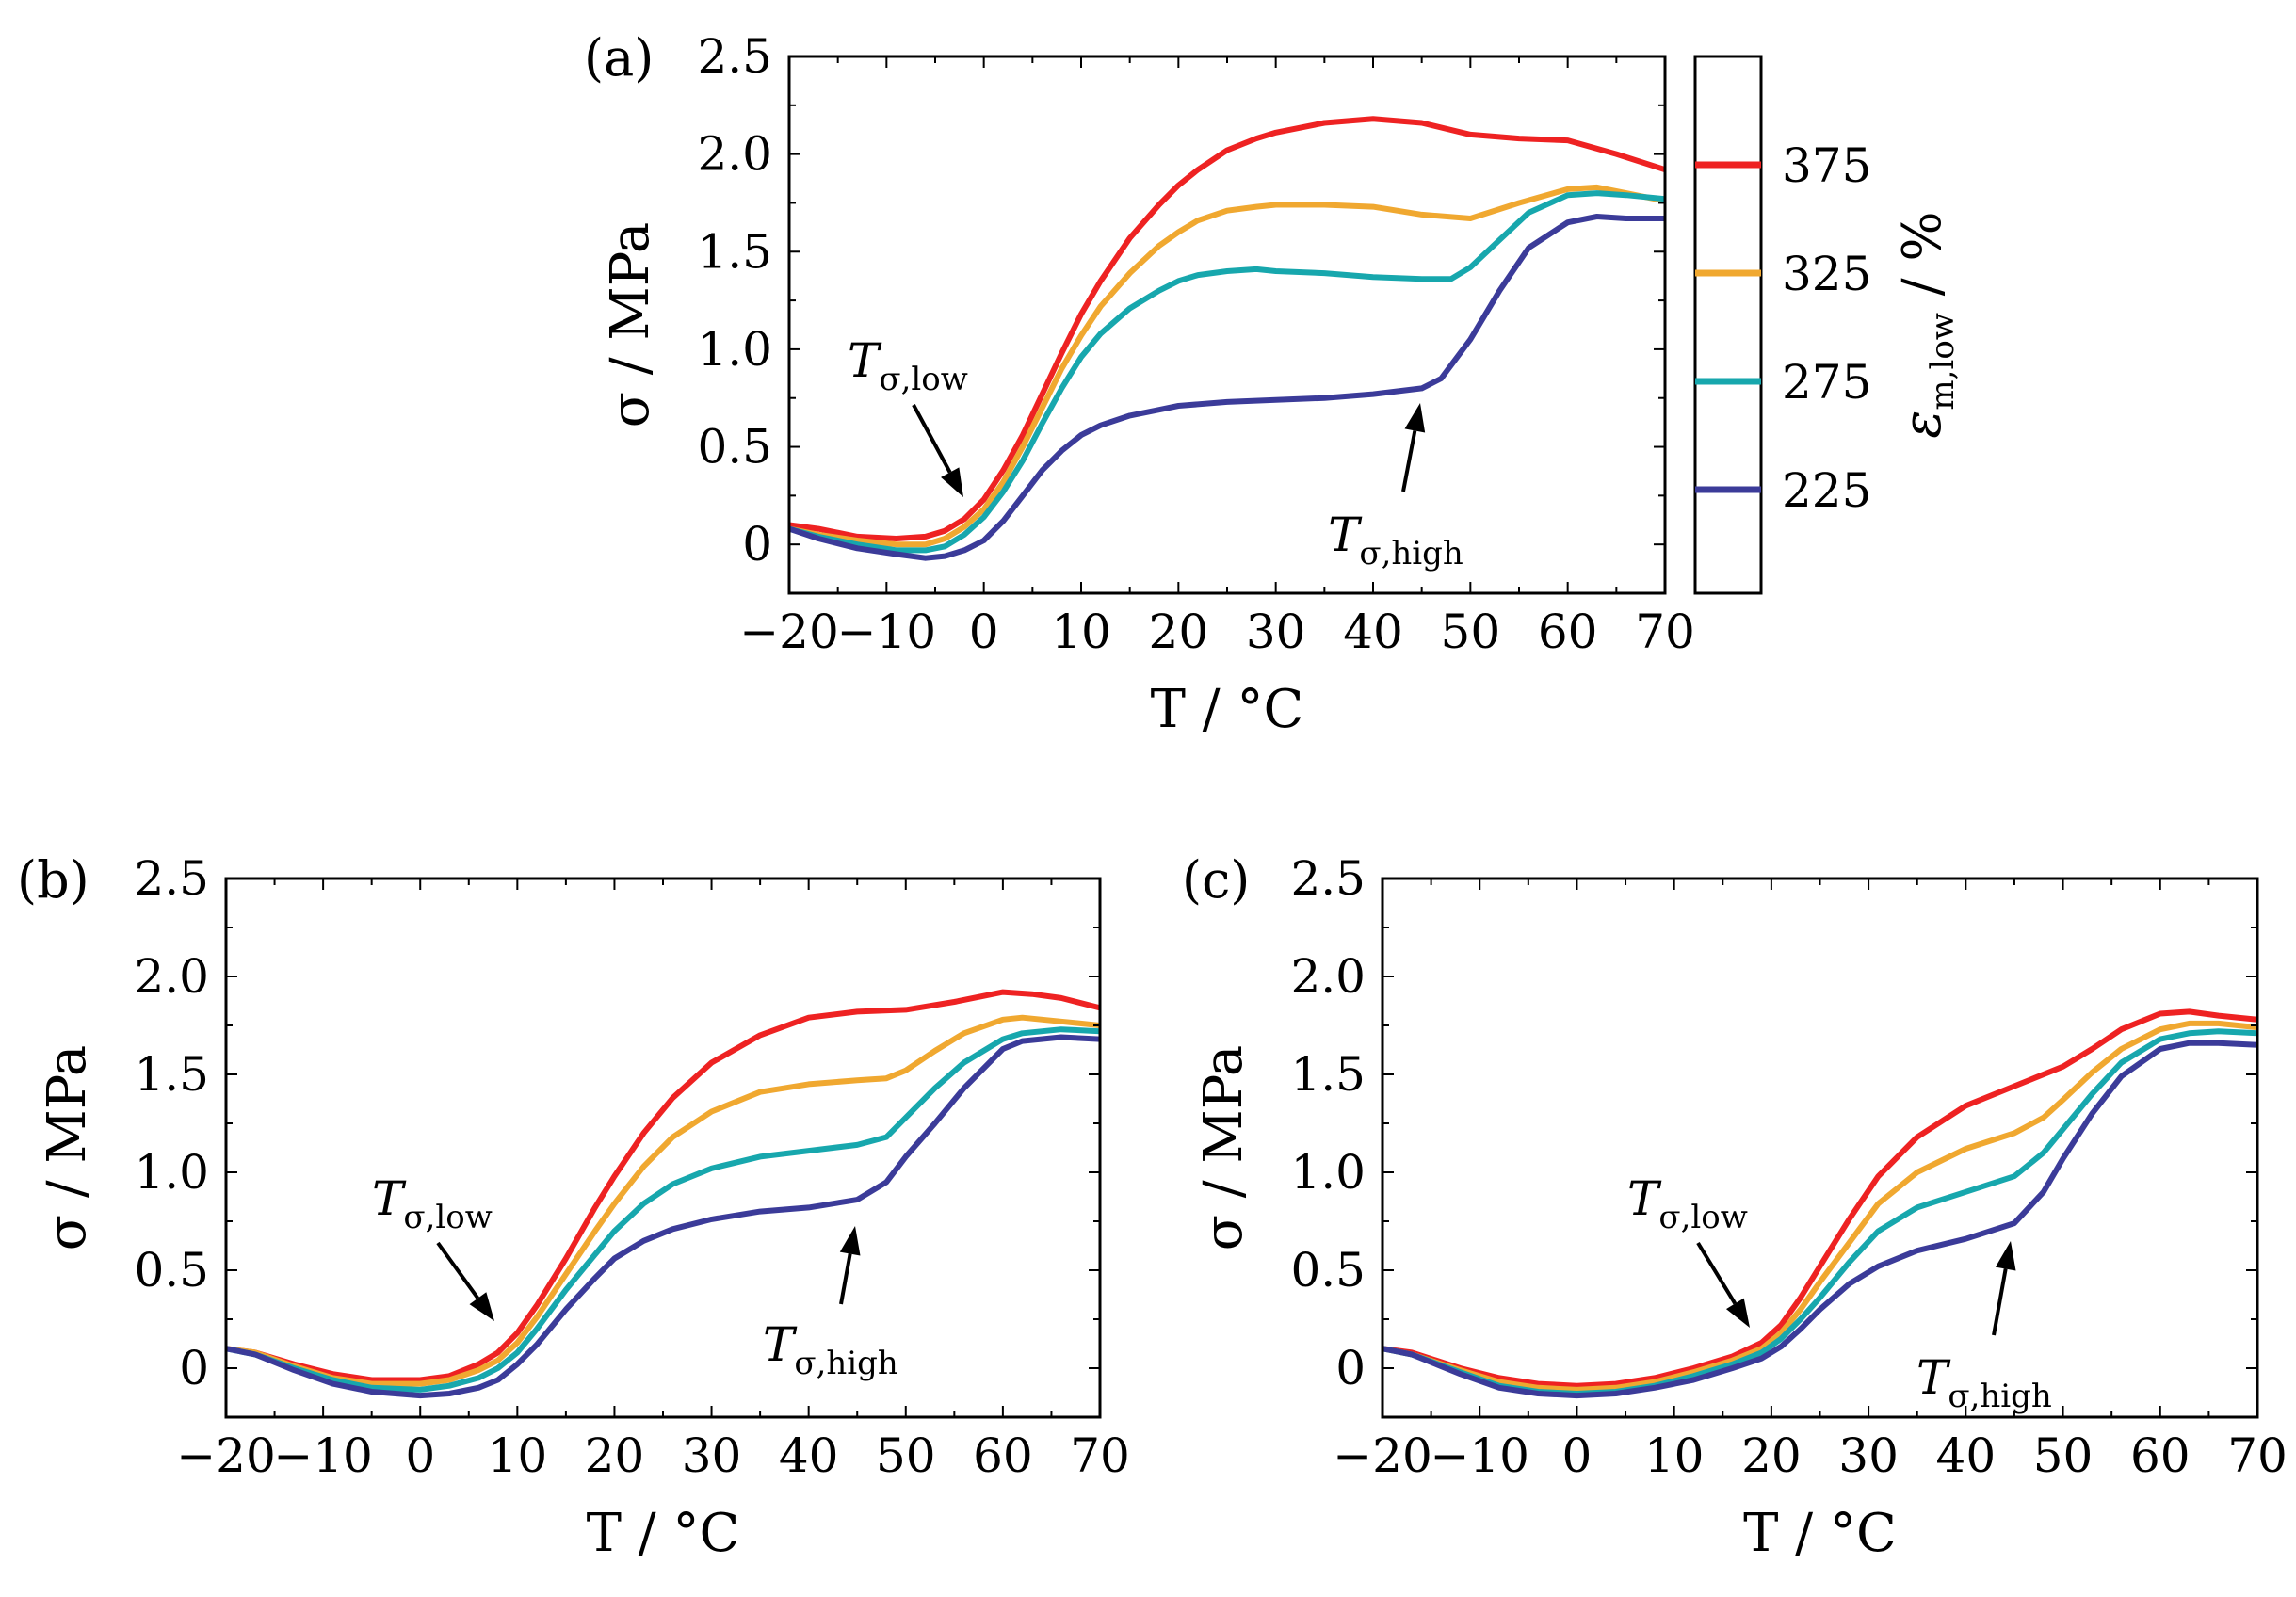 This screenshot has width=2296, height=1597. What do you see at coordinates (1826, 274) in the screenshot?
I see `legend-entry-325: 325` at bounding box center [1826, 274].